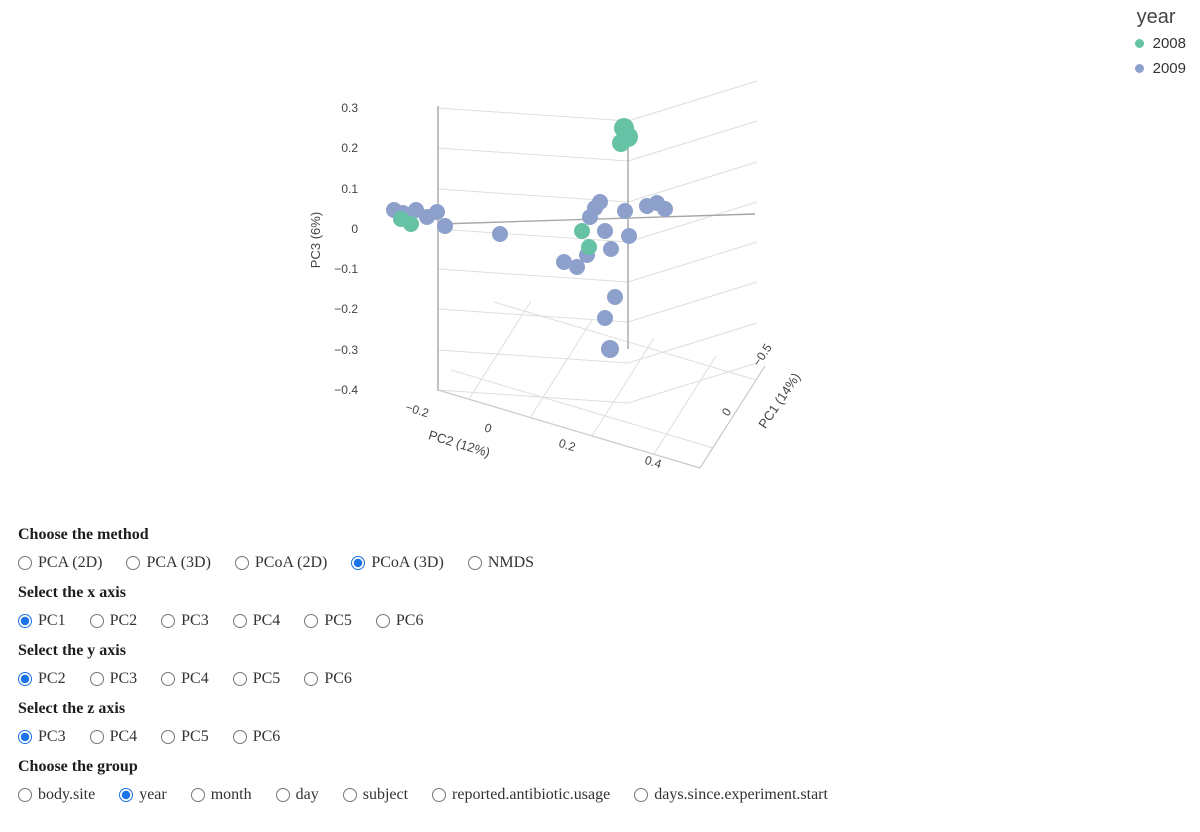 Image resolution: width=1200 pixels, height=832 pixels. What do you see at coordinates (78, 766) in the screenshot?
I see `group-label-group: Choose the group` at bounding box center [78, 766].